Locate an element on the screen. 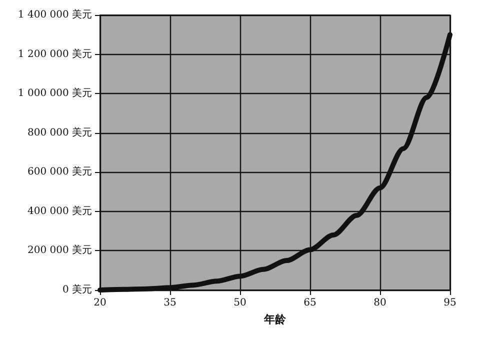  x-tick-label: 80 is located at coordinates (380, 303).